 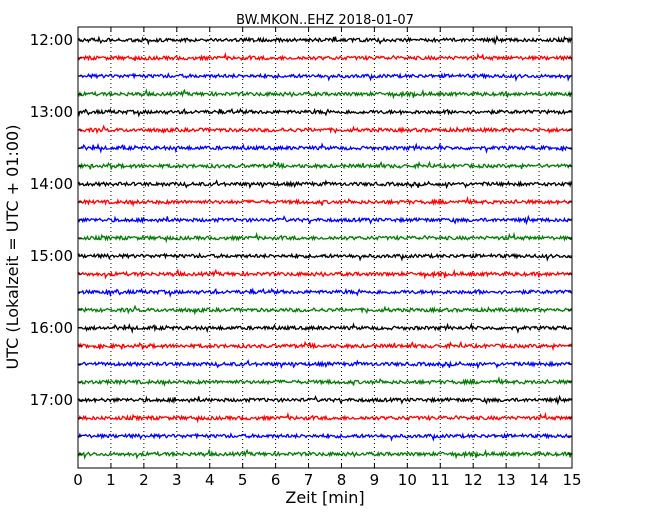 I want to click on x-tick-label: 4, so click(x=210, y=480).